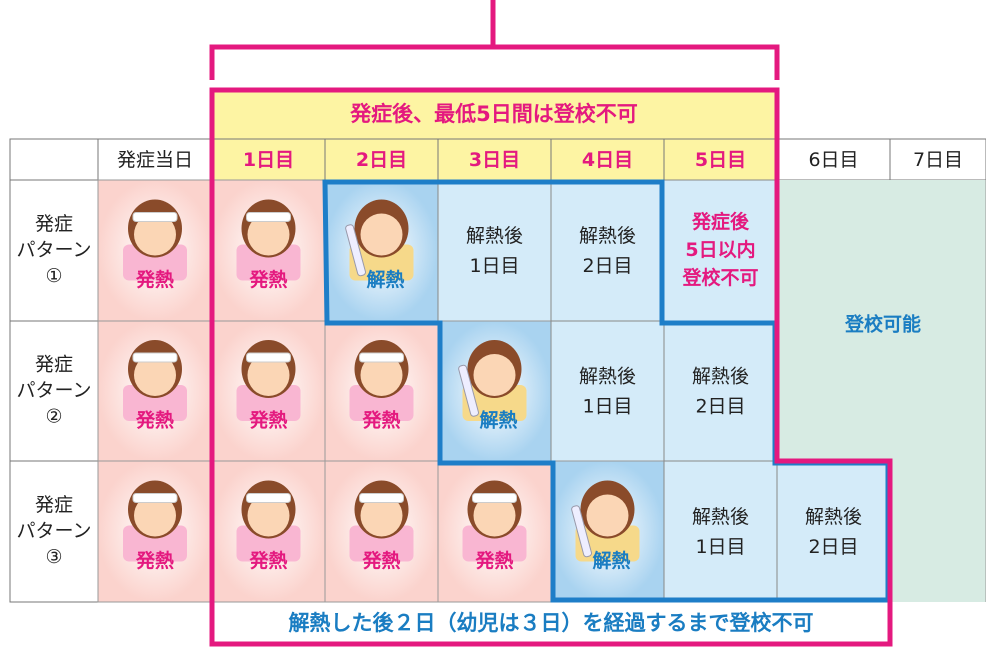  I want to click on top-banner: 発症後、最低5日間は登校不可, so click(493, 114).